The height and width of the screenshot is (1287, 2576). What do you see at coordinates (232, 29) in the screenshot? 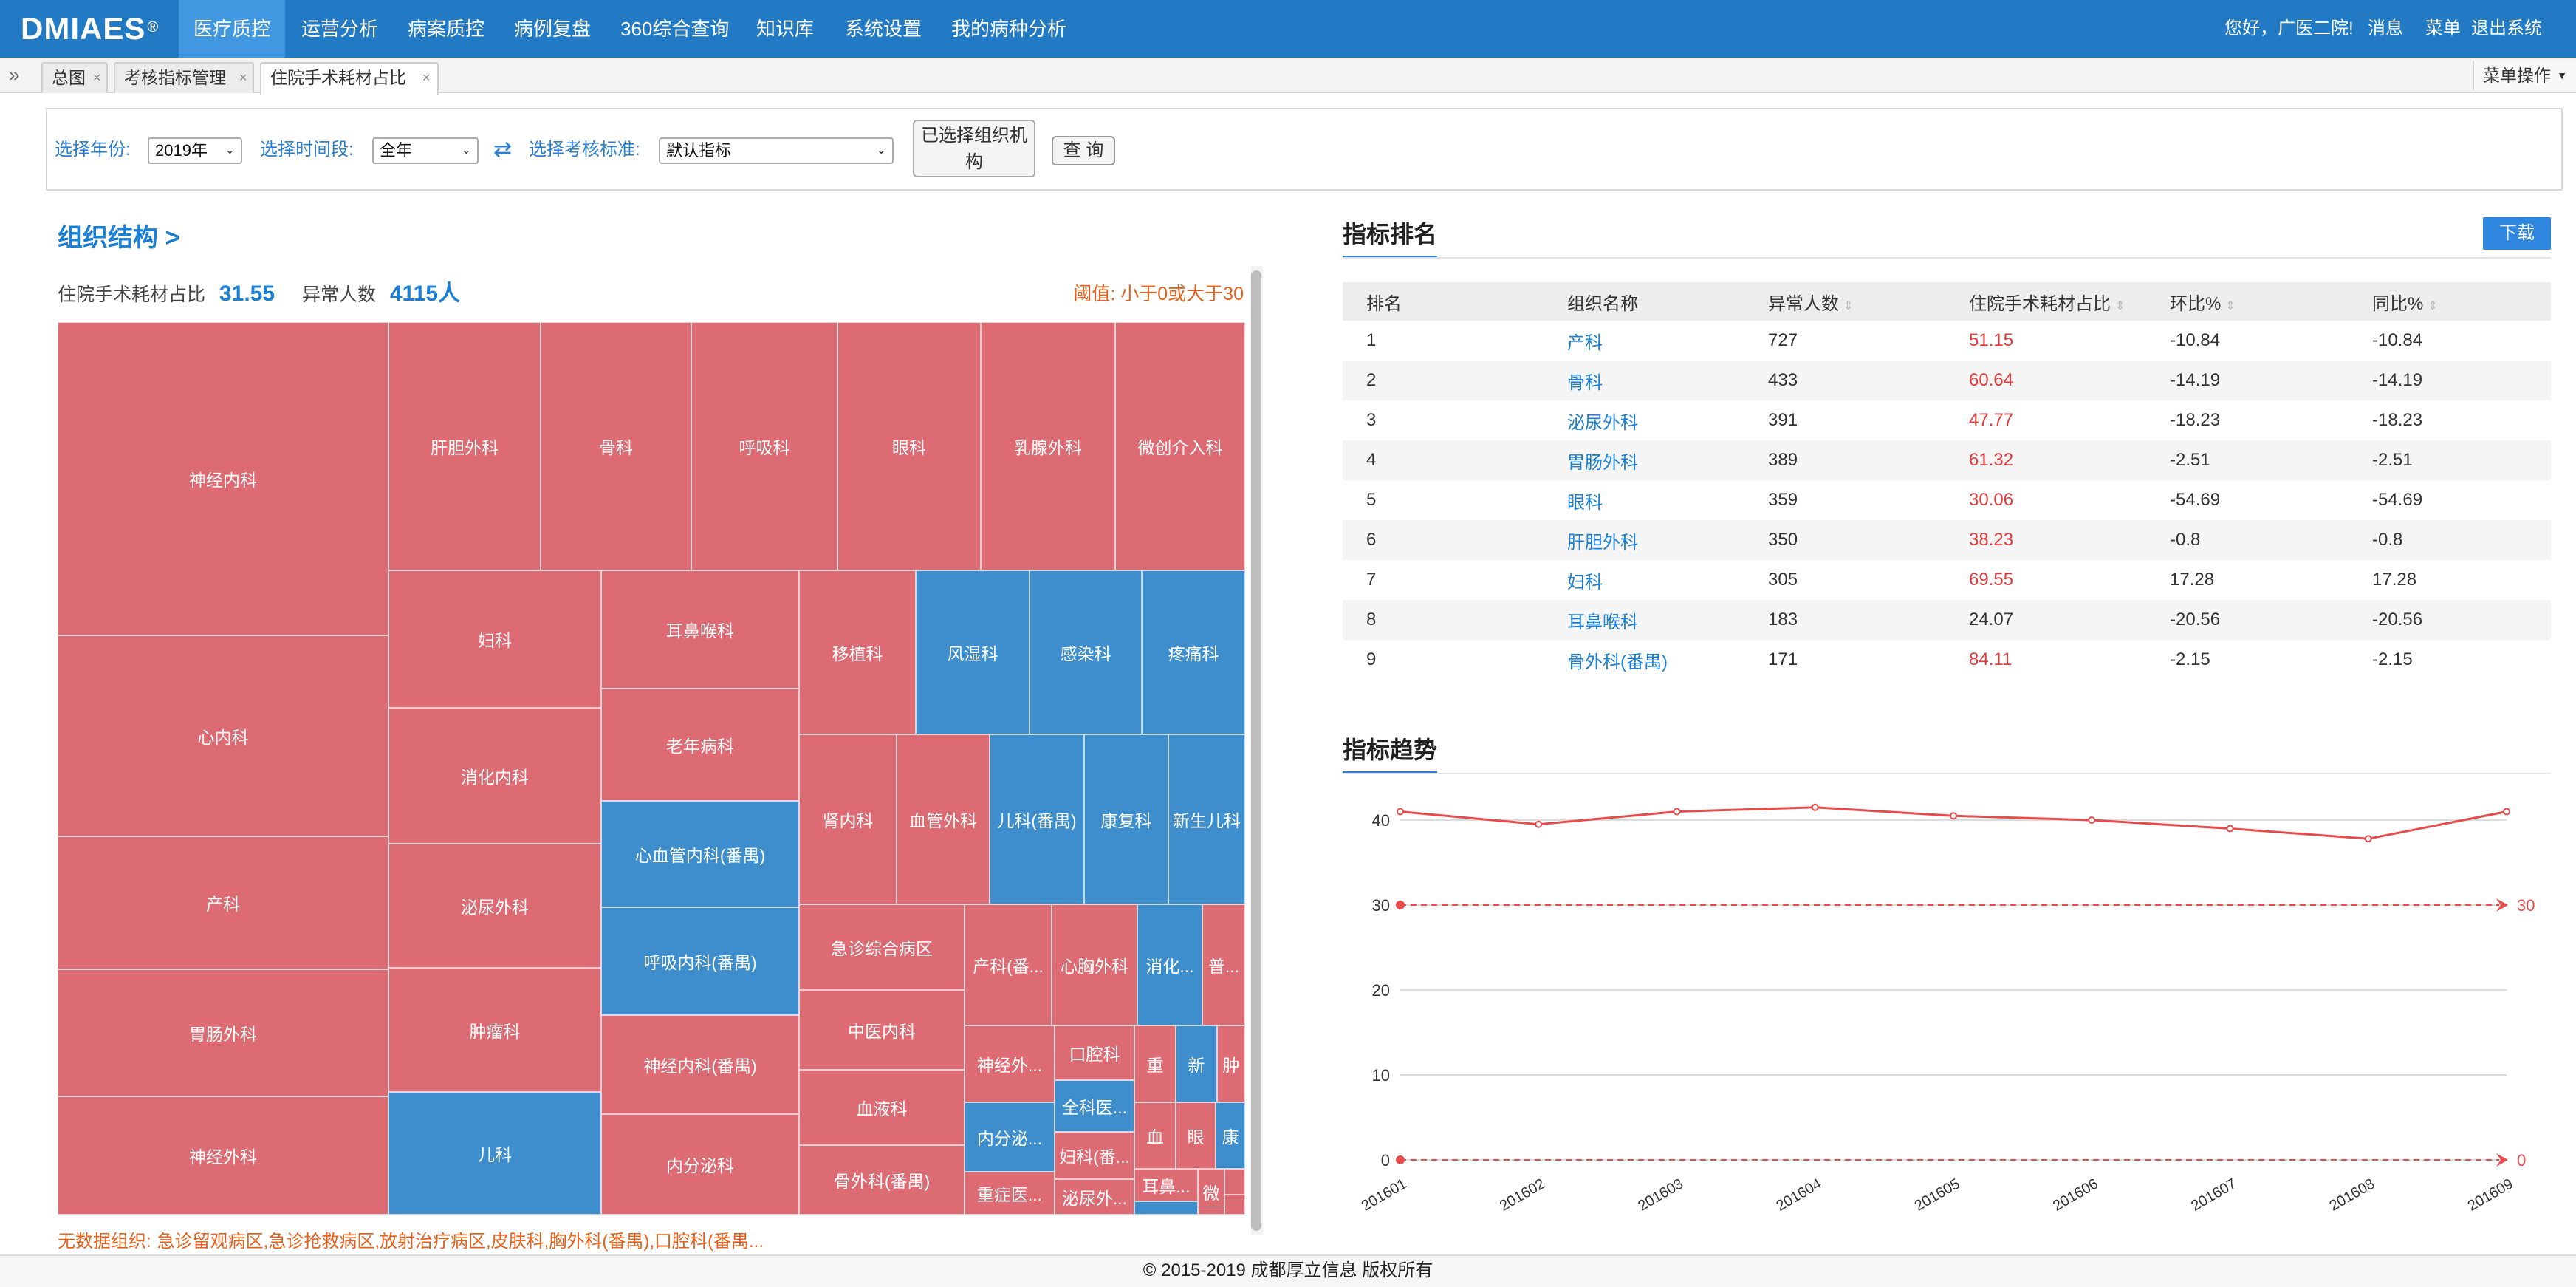
I see `nav-item-quality-control: 医疗质控` at bounding box center [232, 29].